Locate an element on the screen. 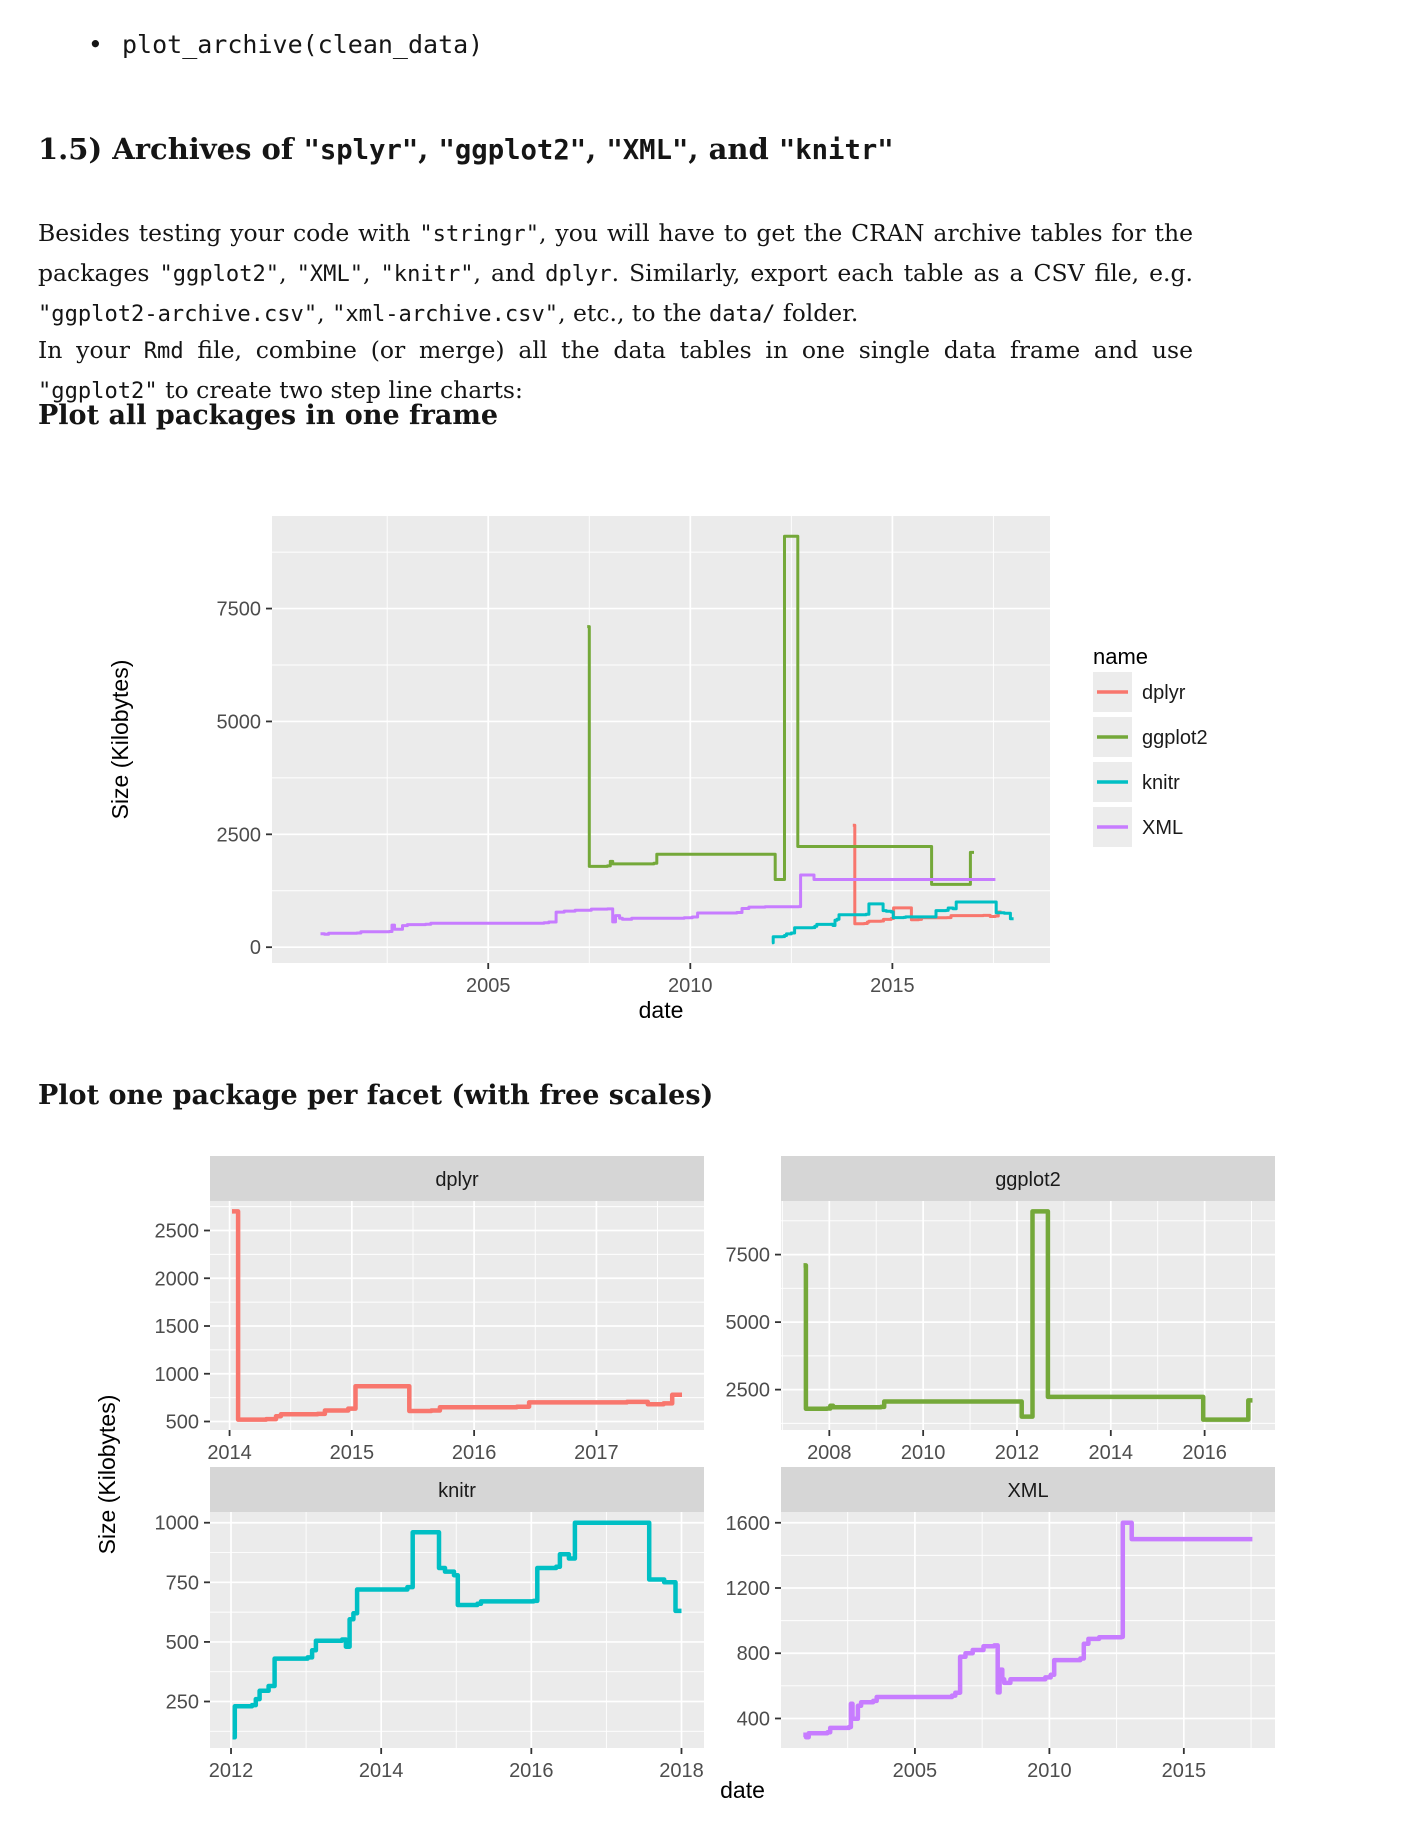  legend-label-XML: XML is located at coordinates (1162, 828).